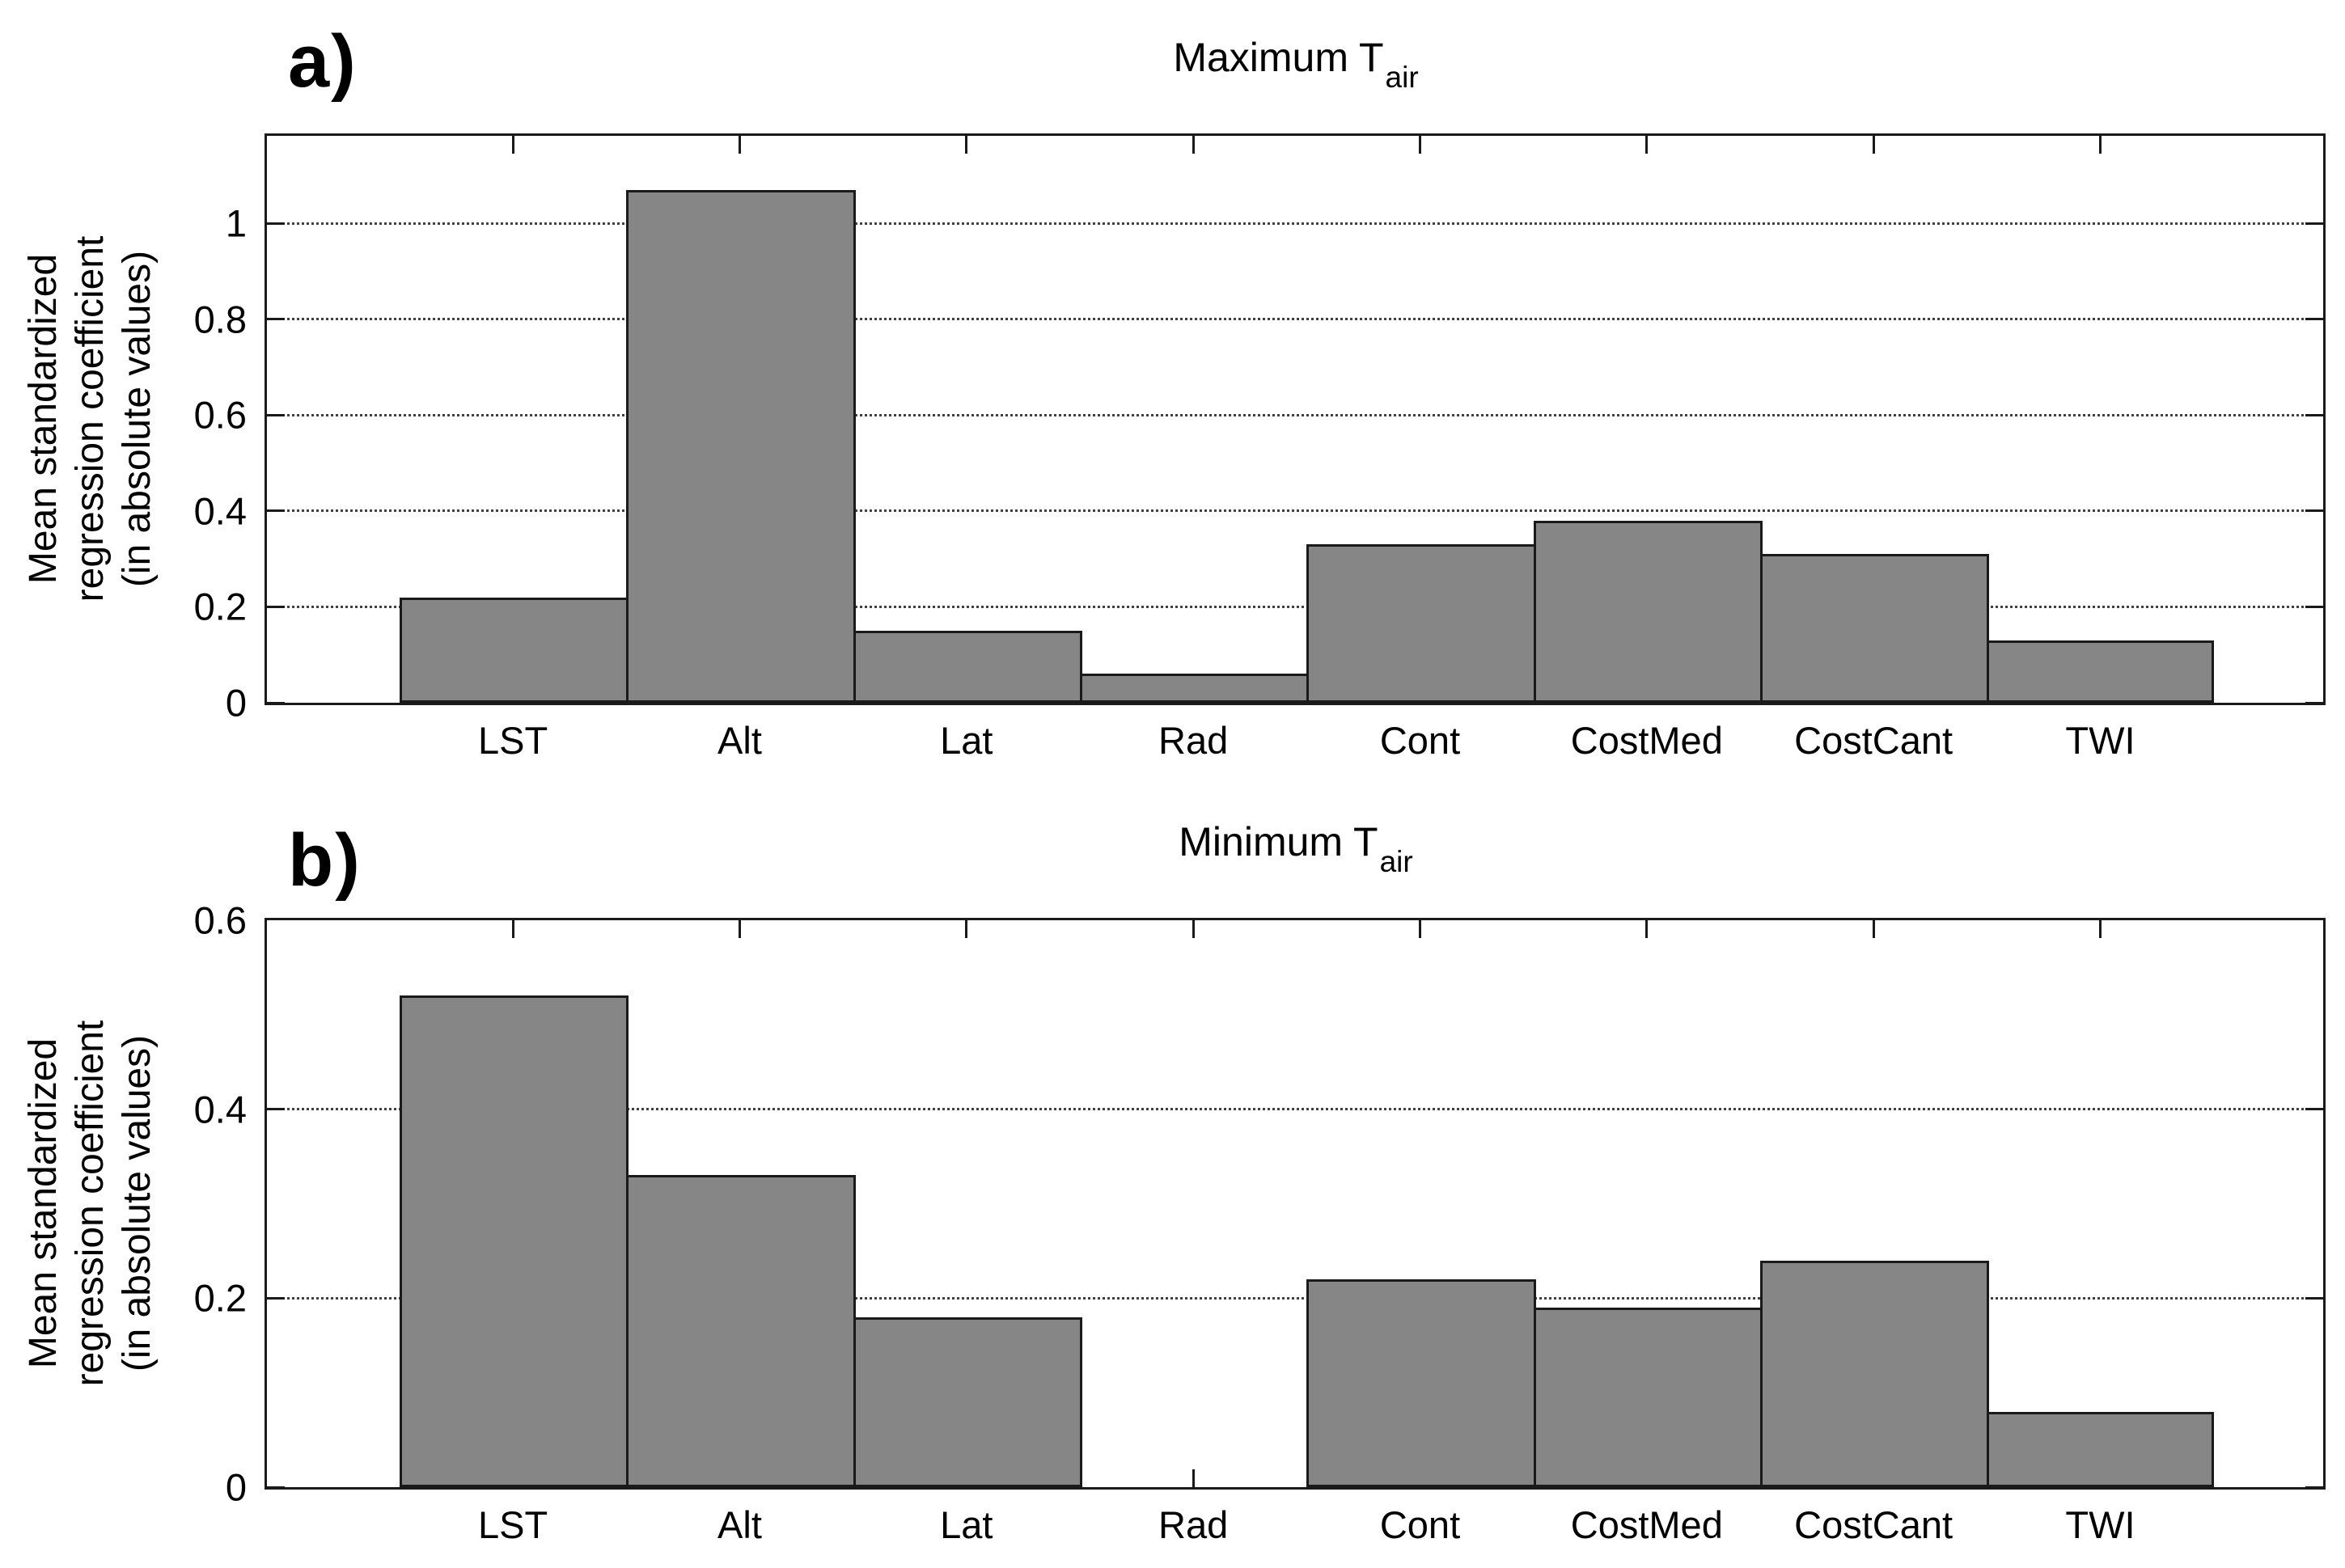  What do you see at coordinates (325, 860) in the screenshot?
I see `panel-b-label: b)` at bounding box center [325, 860].